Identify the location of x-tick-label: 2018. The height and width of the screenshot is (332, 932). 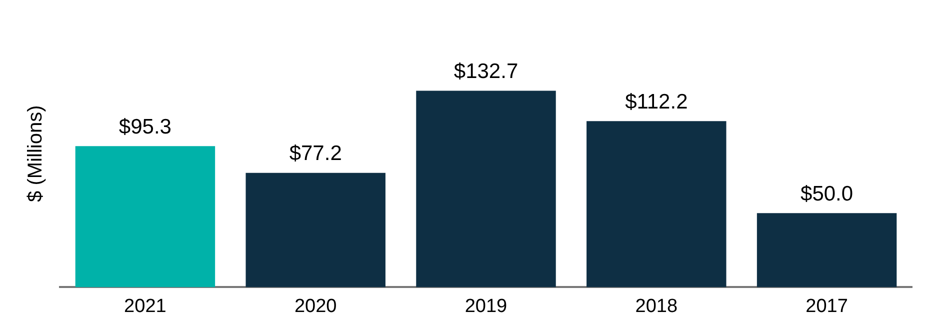
(656, 306).